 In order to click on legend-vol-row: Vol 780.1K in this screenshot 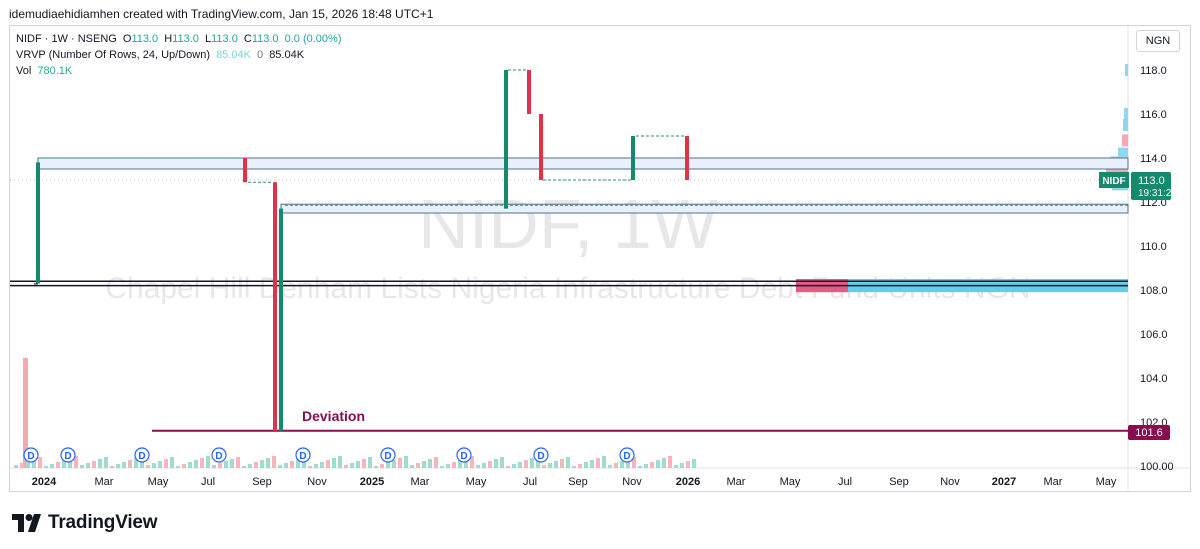, I will do `click(45, 71)`.